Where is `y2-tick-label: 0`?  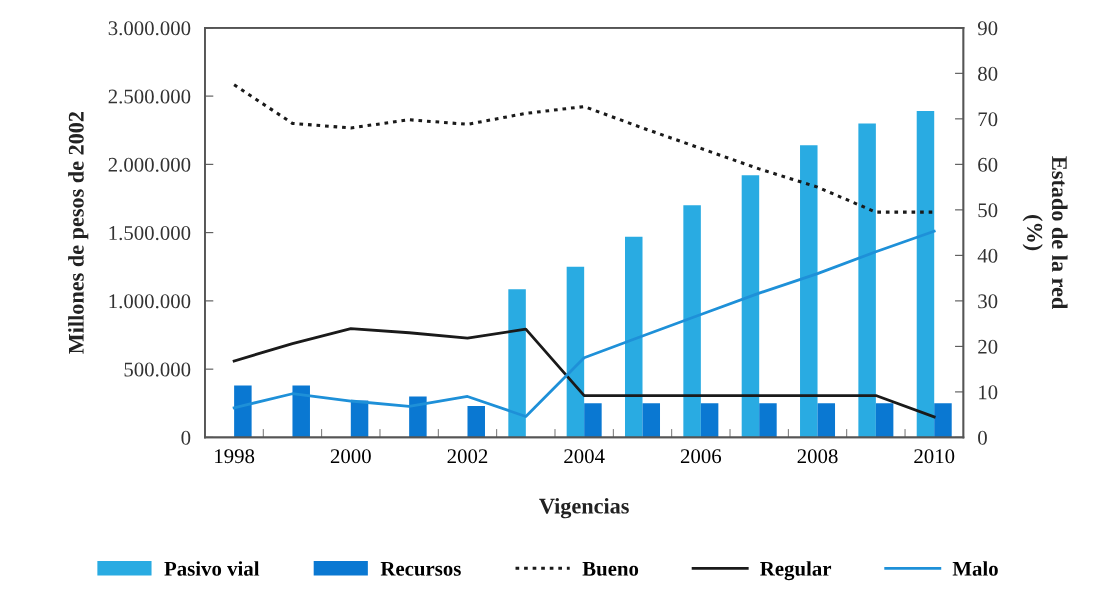 y2-tick-label: 0 is located at coordinates (982, 437).